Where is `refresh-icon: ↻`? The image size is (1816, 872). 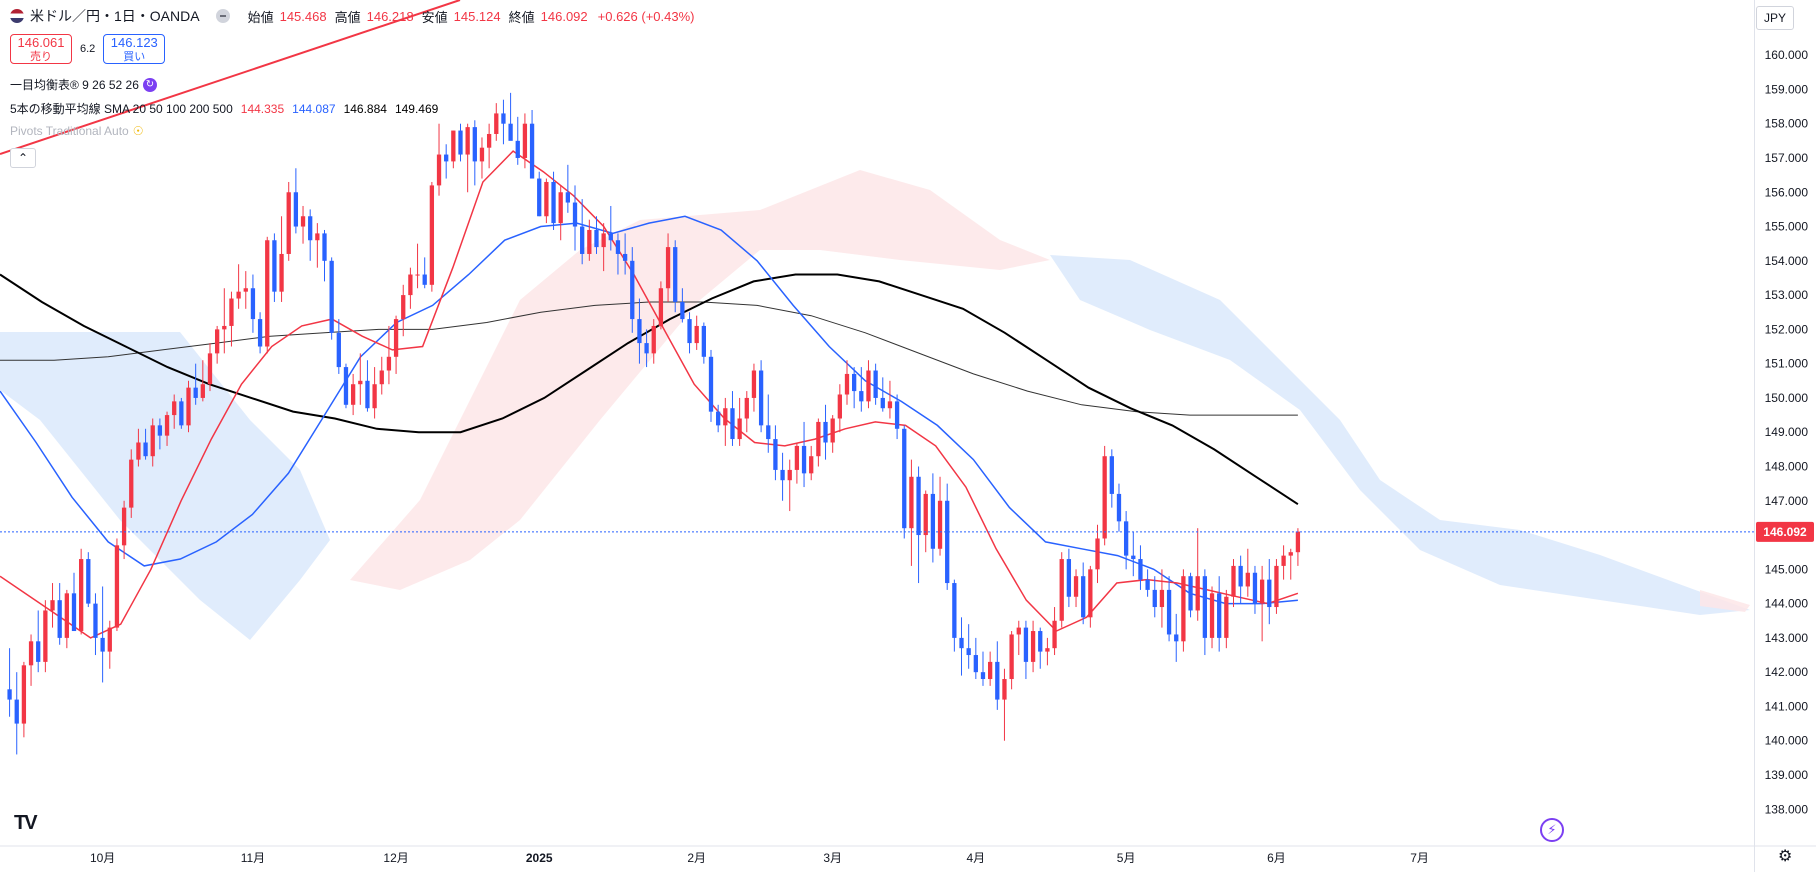 refresh-icon: ↻ is located at coordinates (149, 84).